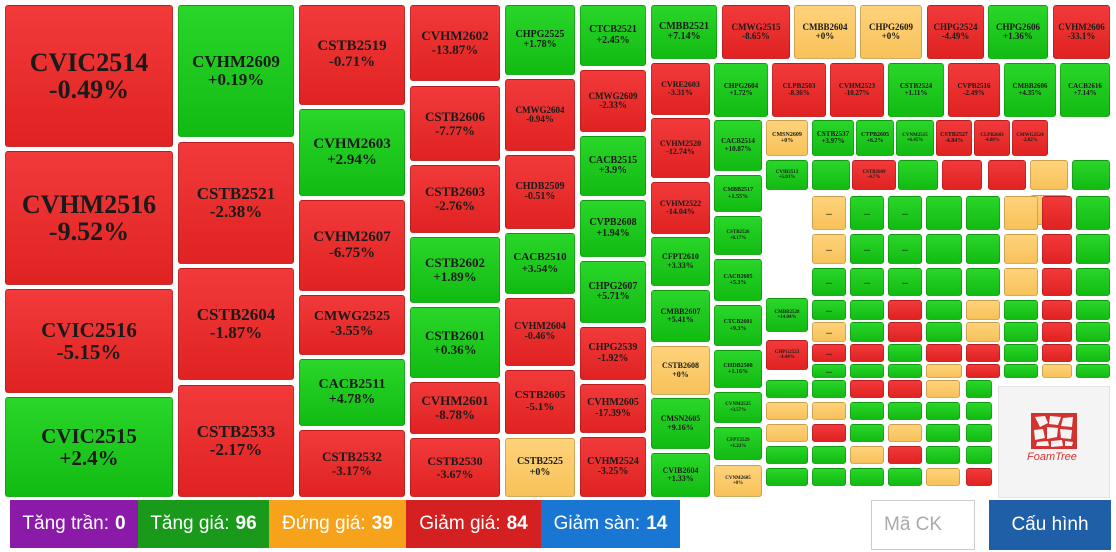 The width and height of the screenshot is (1116, 552). What do you see at coordinates (613, 228) in the screenshot?
I see `tile-cvpb2608: CVPB2608 +1.94%` at bounding box center [613, 228].